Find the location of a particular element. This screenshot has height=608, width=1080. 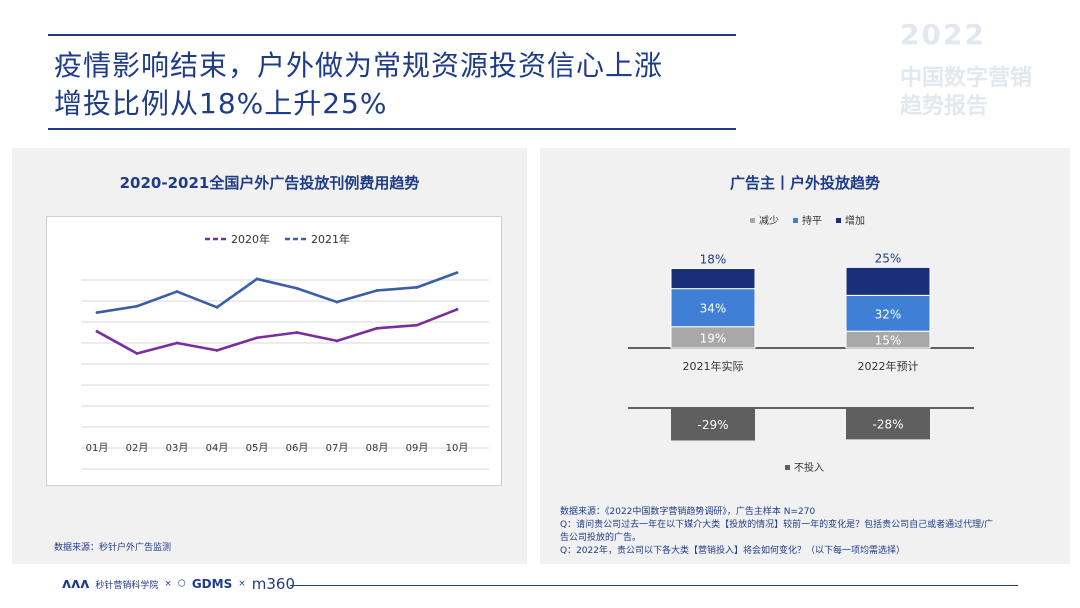

footer-logo2-text: GDMS is located at coordinates (212, 584).